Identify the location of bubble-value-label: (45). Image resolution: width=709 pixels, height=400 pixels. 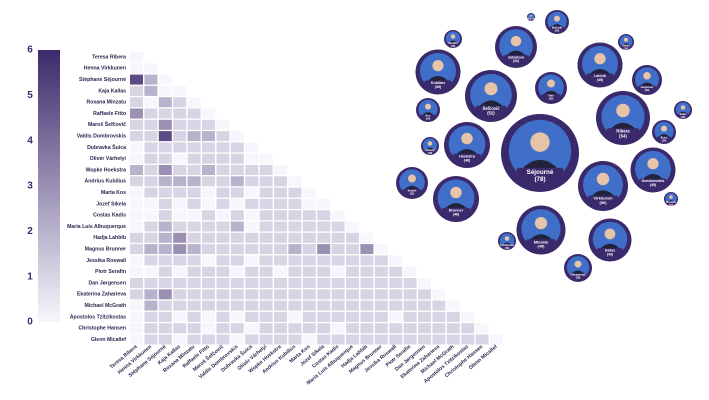
(600, 80).